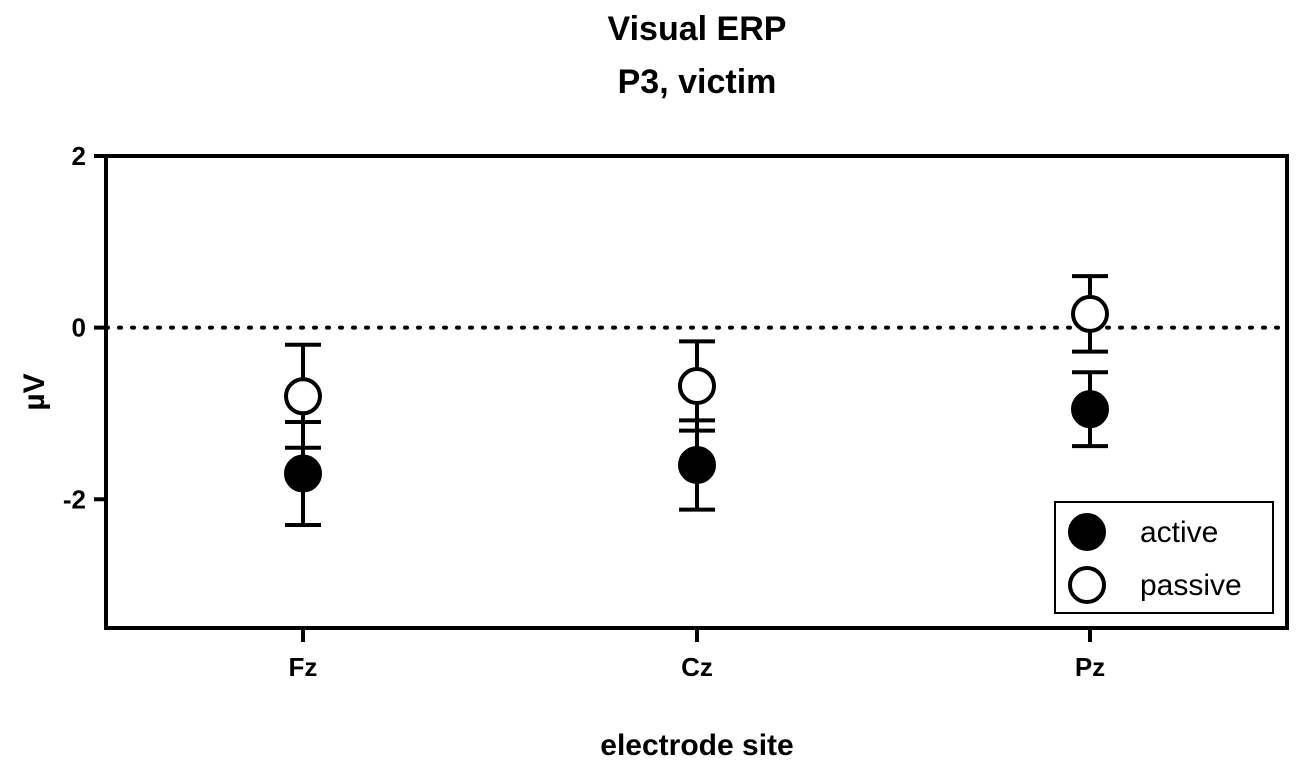 The image size is (1300, 767). I want to click on chart-subtitle: P3, victim, so click(697, 82).